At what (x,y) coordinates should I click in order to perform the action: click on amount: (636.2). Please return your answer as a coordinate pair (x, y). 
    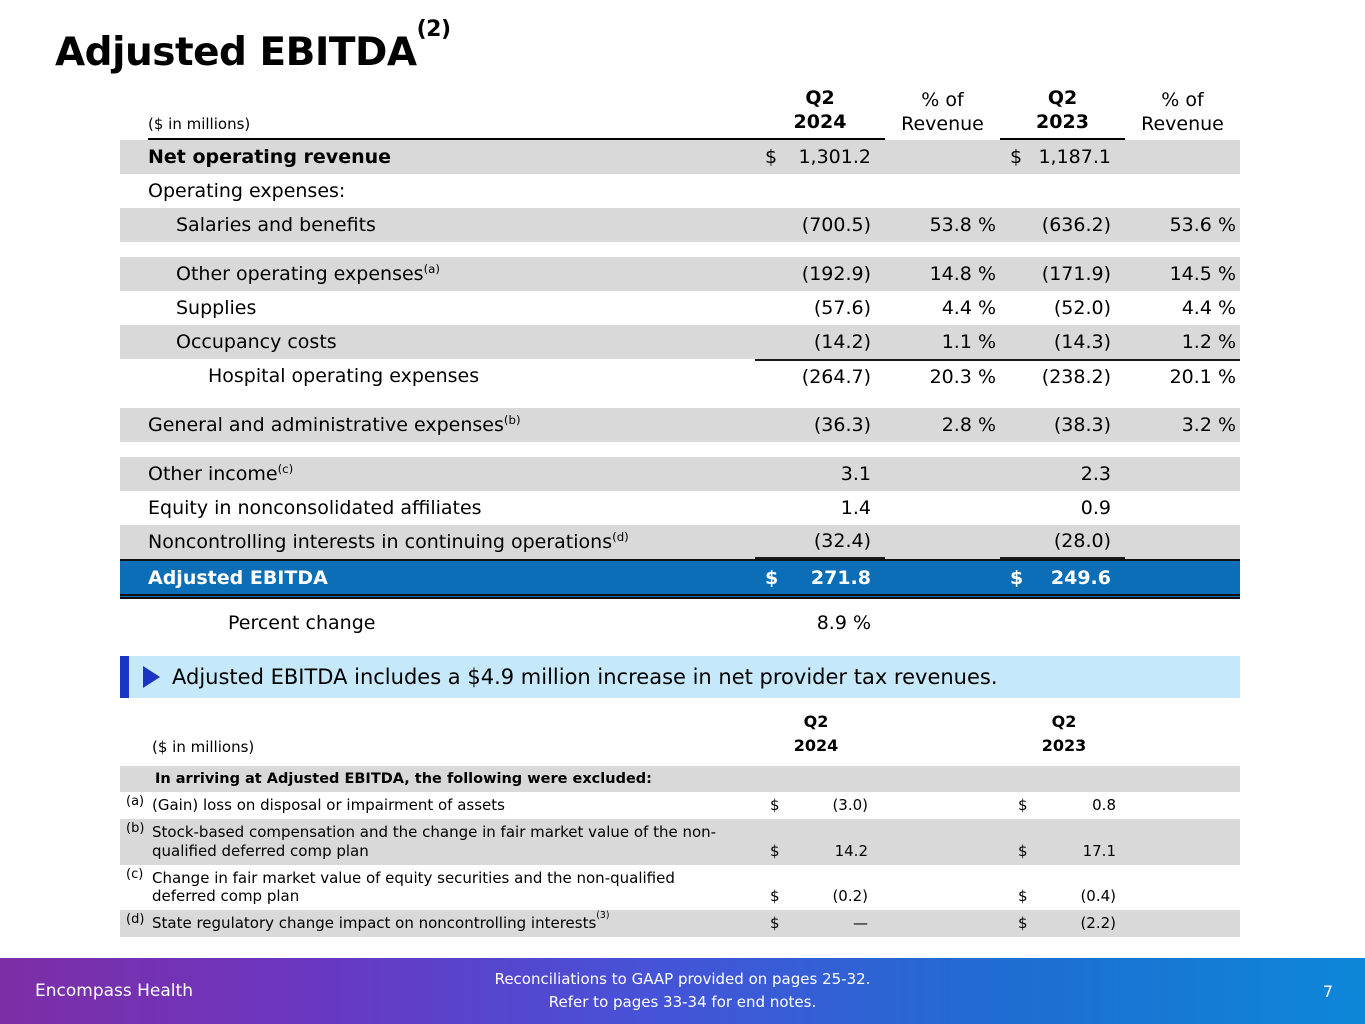
    Looking at the image, I should click on (1076, 225).